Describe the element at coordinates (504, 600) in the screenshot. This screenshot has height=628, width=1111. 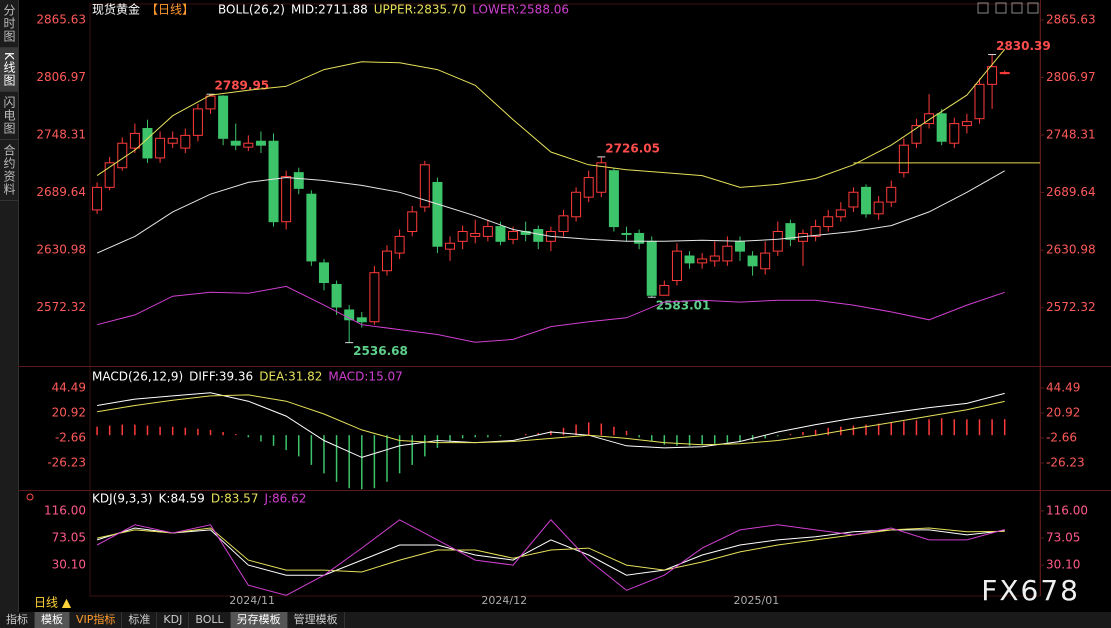
I see `x-tick-label: 2024/12` at that location.